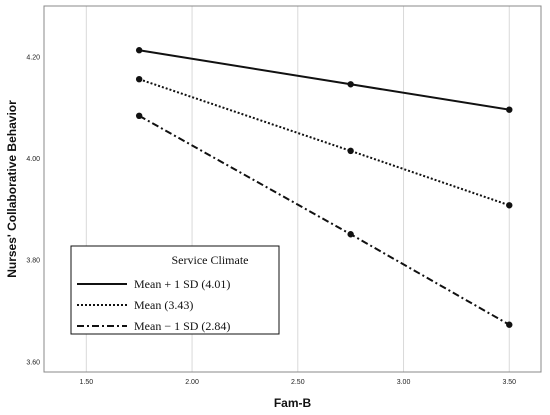  What do you see at coordinates (182, 284) in the screenshot?
I see `legend-label: Mean + 1 SD (4.01)` at bounding box center [182, 284].